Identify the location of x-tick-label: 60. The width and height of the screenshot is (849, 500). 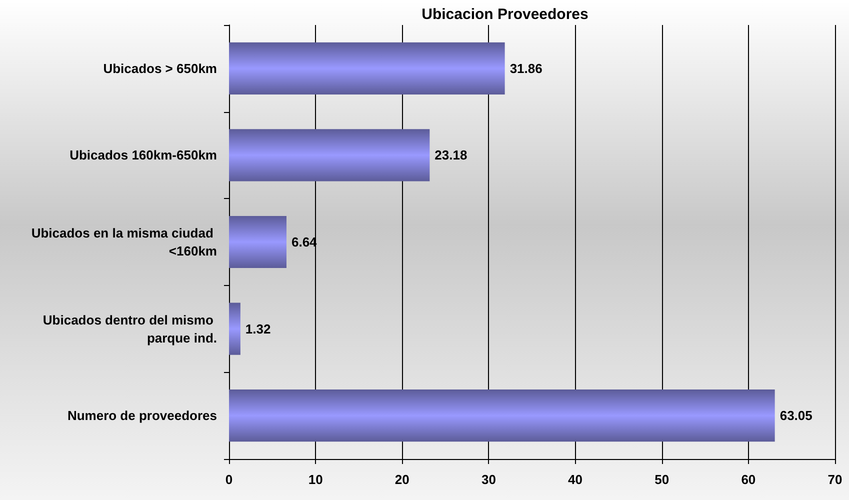
(748, 479).